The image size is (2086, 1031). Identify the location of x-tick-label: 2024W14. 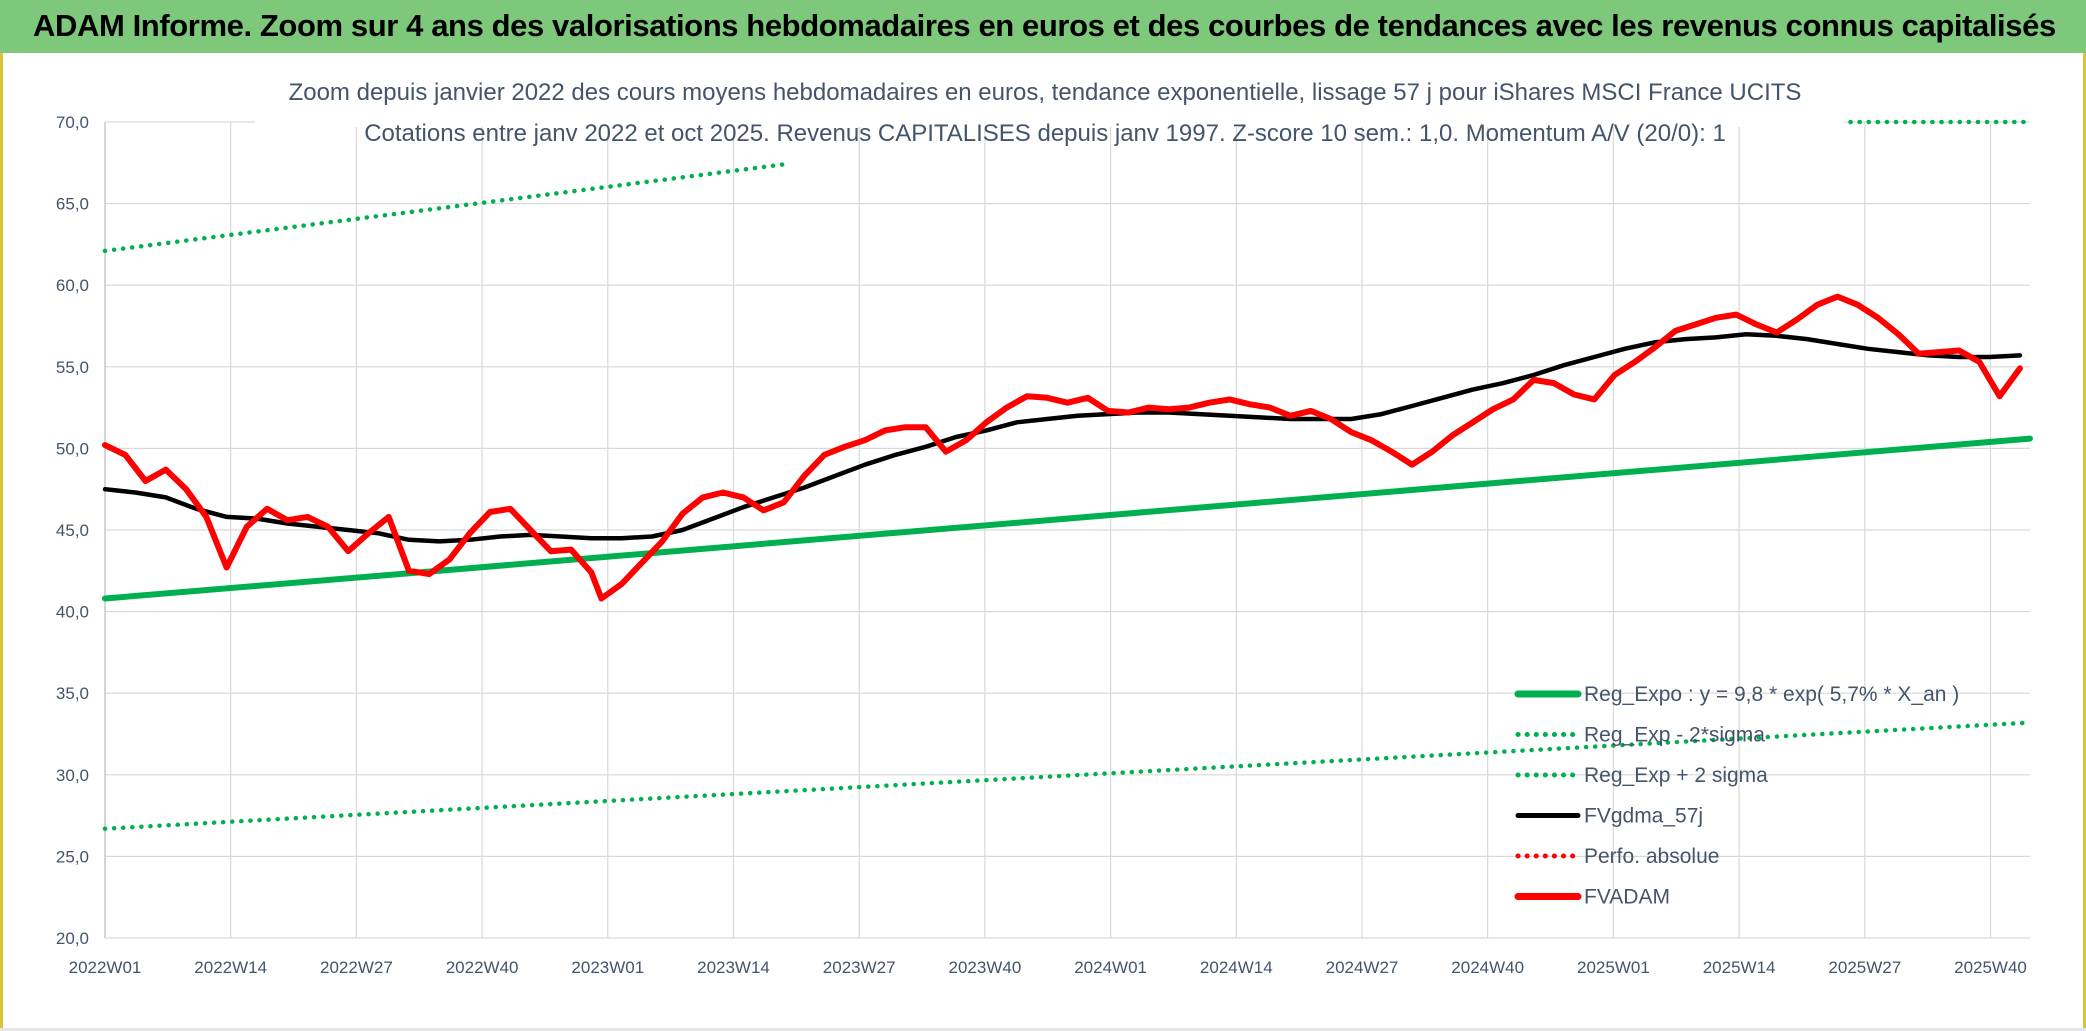
(1236, 967).